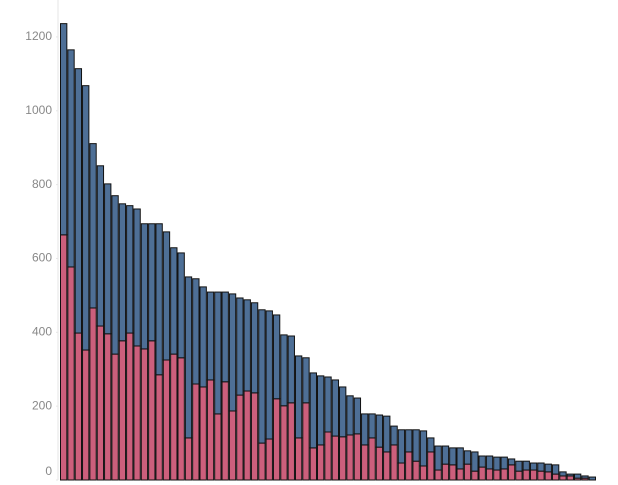  I want to click on y-tick-label: 400, so click(42, 331).